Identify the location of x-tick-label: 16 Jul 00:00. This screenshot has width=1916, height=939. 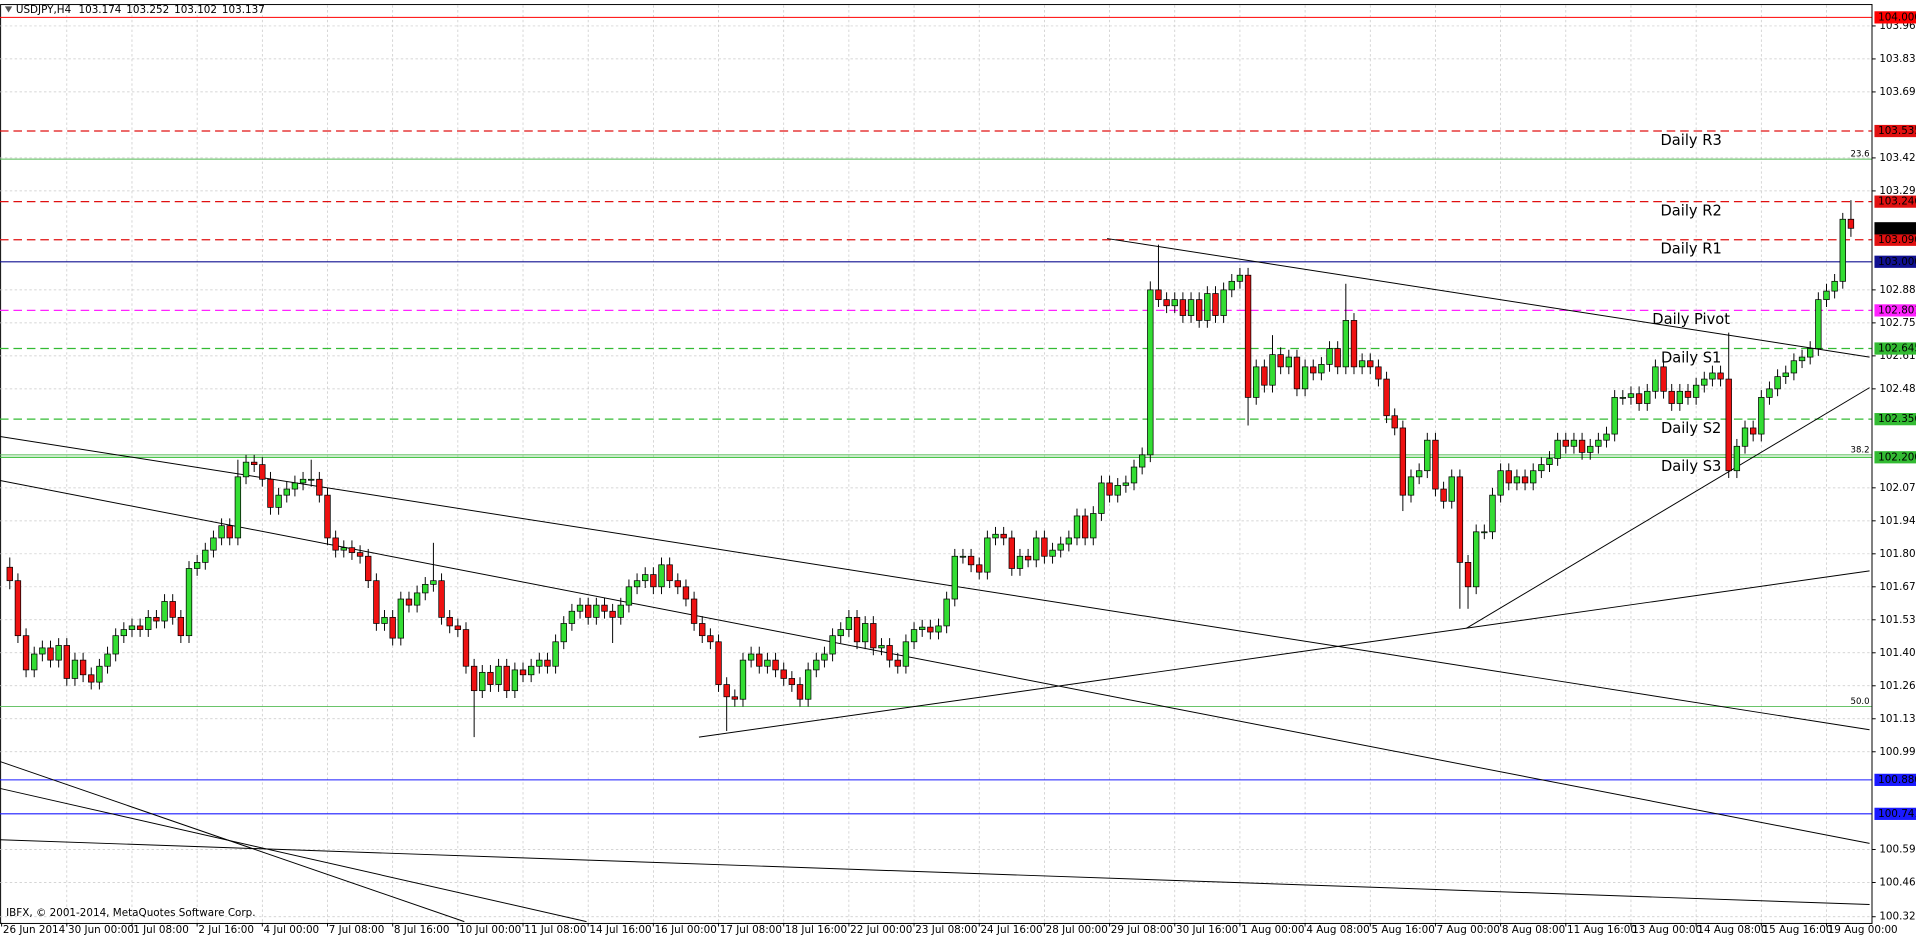
(686, 930).